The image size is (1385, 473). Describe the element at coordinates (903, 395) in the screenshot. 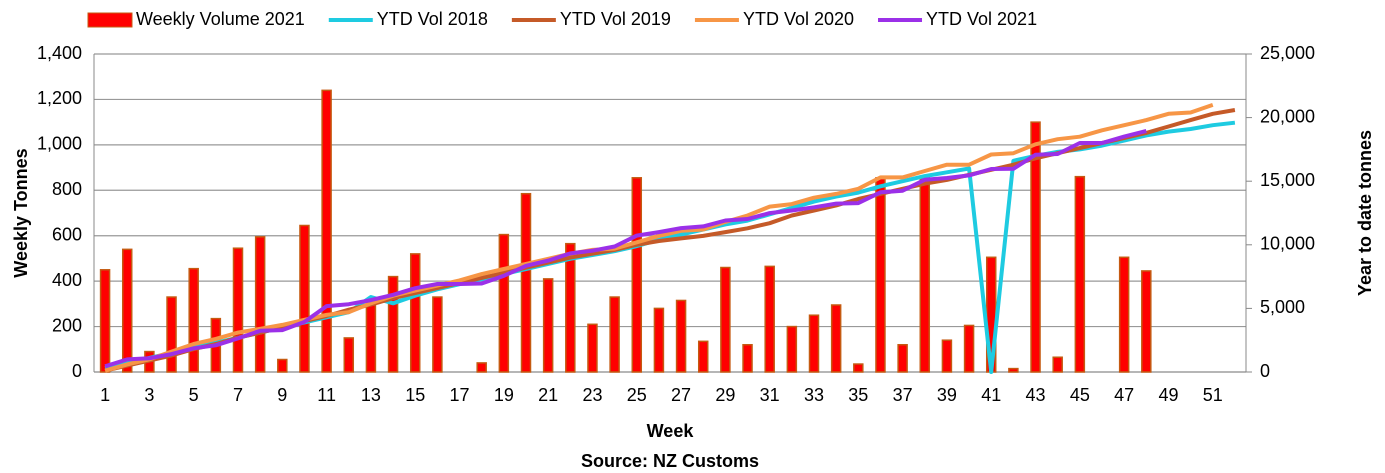

I see `x-tick-label: 37` at that location.